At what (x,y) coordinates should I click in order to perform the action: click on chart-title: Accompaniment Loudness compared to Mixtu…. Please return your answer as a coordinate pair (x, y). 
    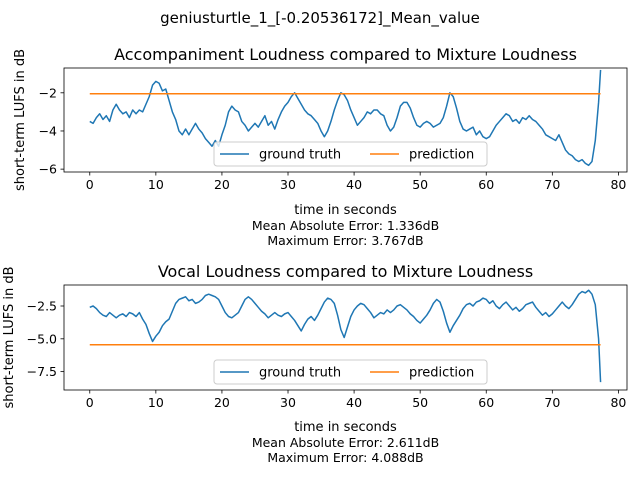
    Looking at the image, I should click on (345, 54).